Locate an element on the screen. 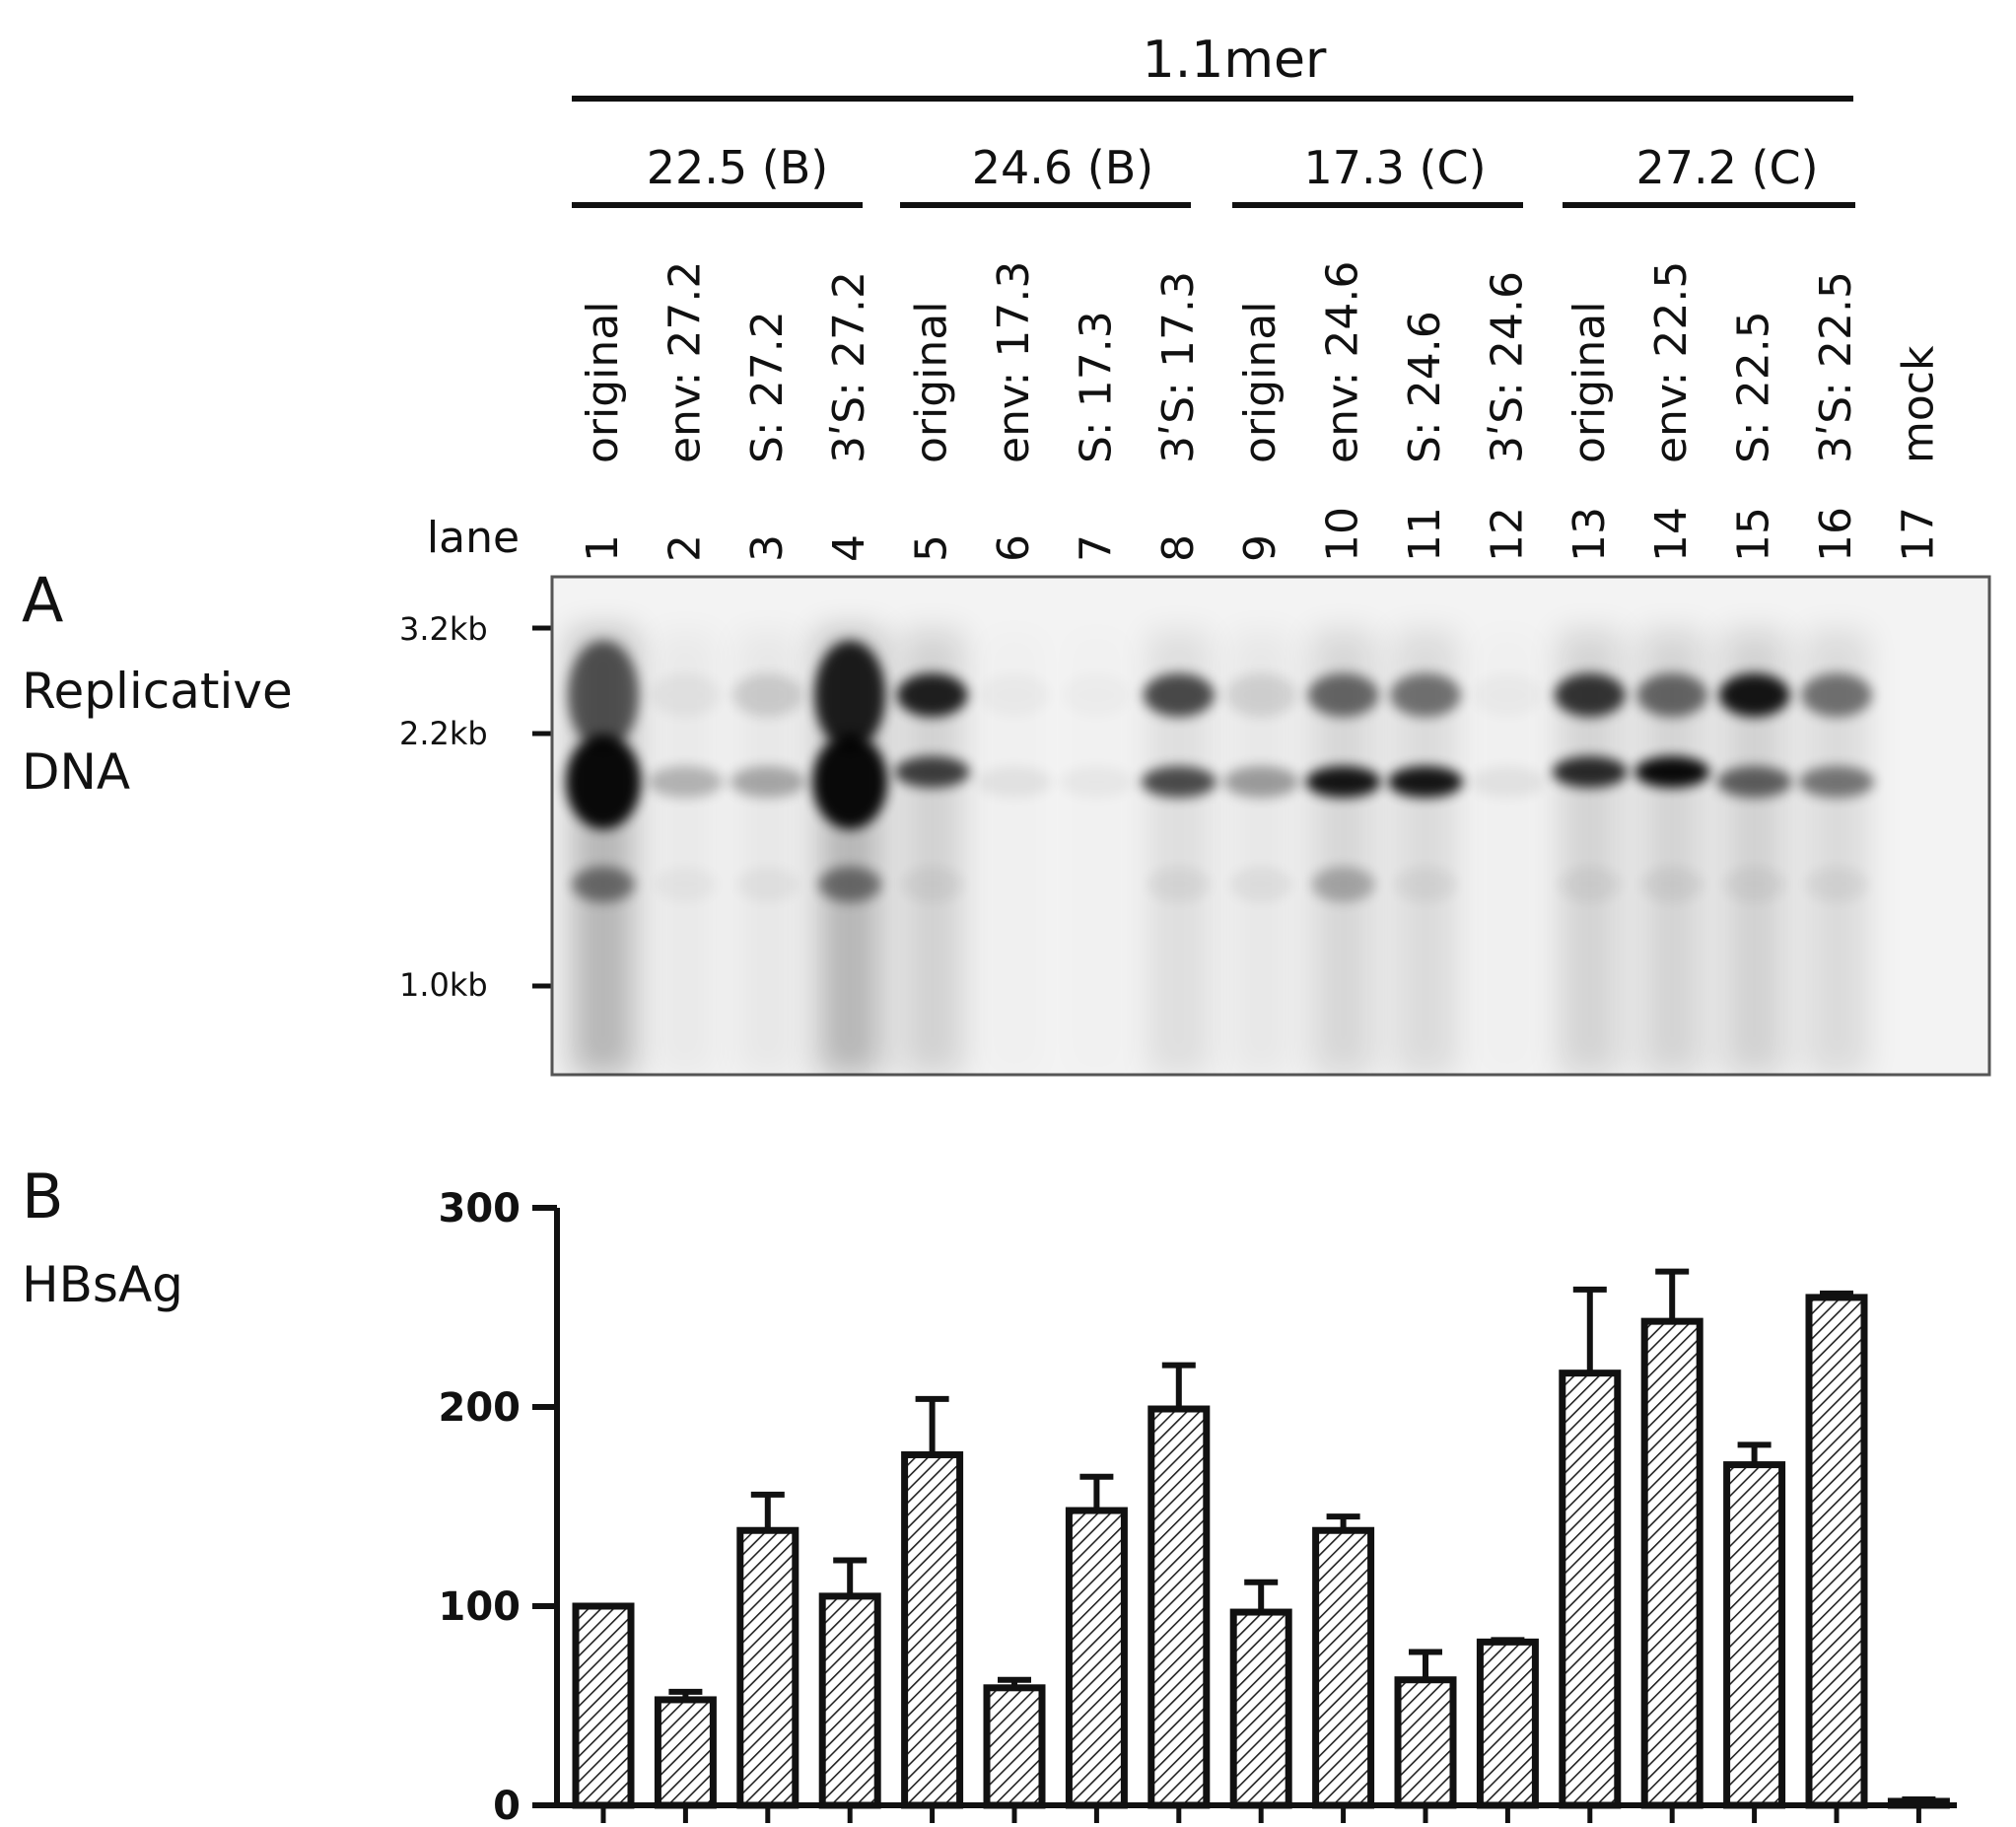 Image resolution: width=2016 pixels, height=1827 pixels. group-label-3: 17.3 (C) is located at coordinates (1394, 167).